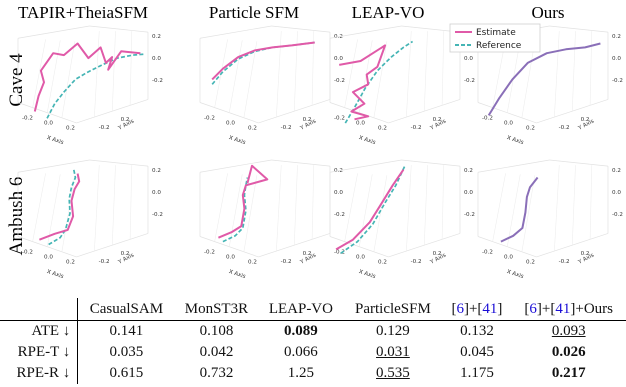  Describe the element at coordinates (393, 352) in the screenshot. I see `cell-value: 0.031` at that location.